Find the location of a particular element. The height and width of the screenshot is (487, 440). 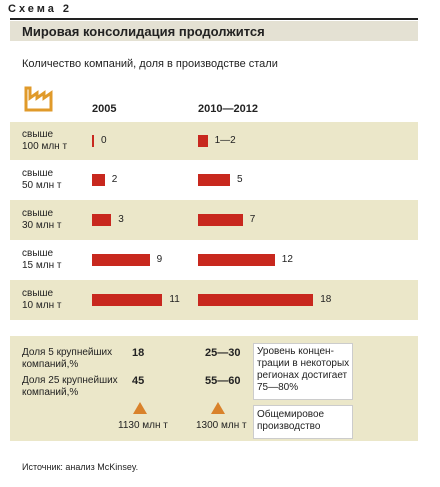

value-label: 0 is located at coordinates (104, 140).